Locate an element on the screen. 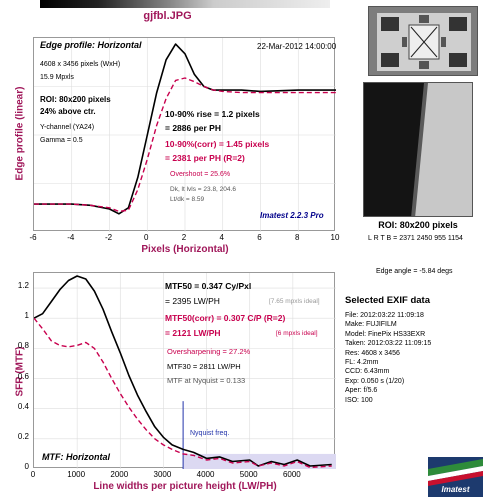 The width and height of the screenshot is (500, 500). exif-title: Selected EXIF data is located at coordinates (388, 300).